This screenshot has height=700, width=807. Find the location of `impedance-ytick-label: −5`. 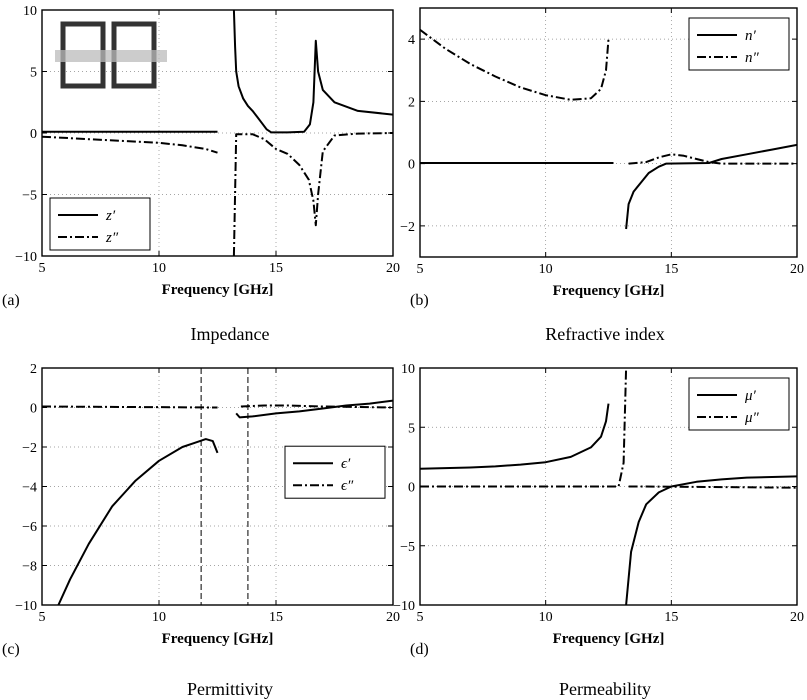

impedance-ytick-label: −5 is located at coordinates (29, 196).